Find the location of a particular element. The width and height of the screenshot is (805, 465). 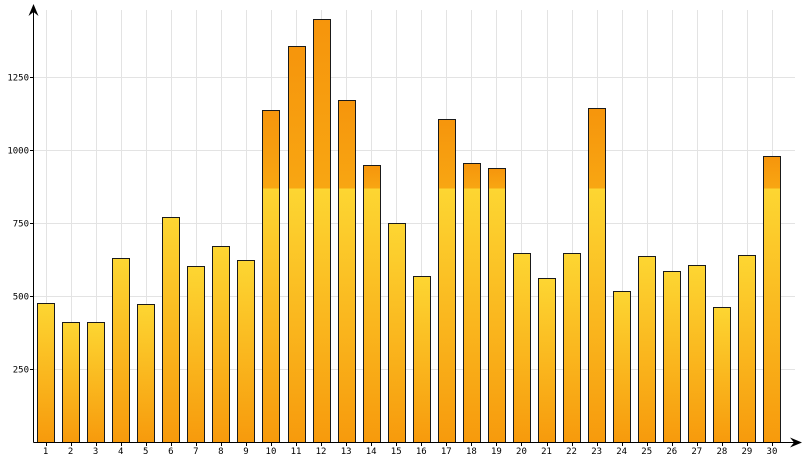

y-tick-labels: 250 500 750 1000 1250 is located at coordinates (18, 225).